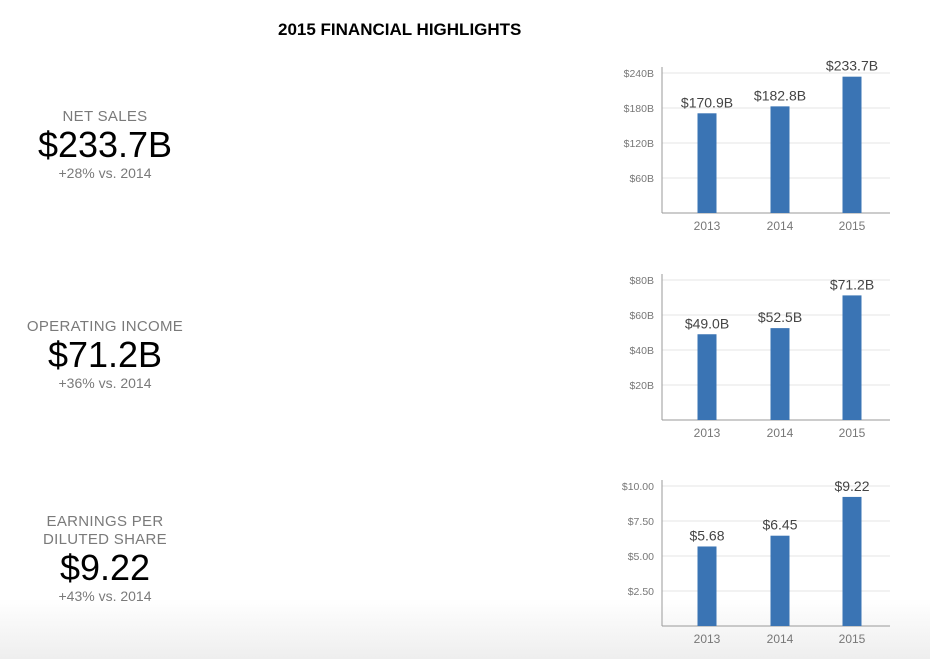 The width and height of the screenshot is (930, 659). Describe the element at coordinates (852, 66) in the screenshot. I see `data-label: $233.7B` at that location.